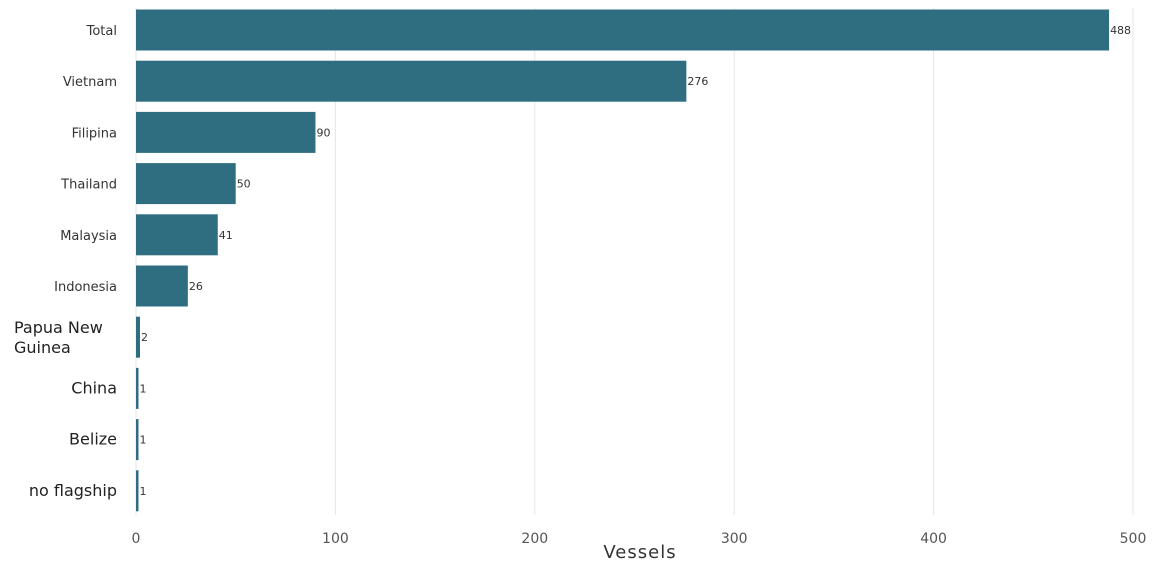 This screenshot has width=1157, height=564. I want to click on category-label: Papua New Guinea, so click(58, 337).